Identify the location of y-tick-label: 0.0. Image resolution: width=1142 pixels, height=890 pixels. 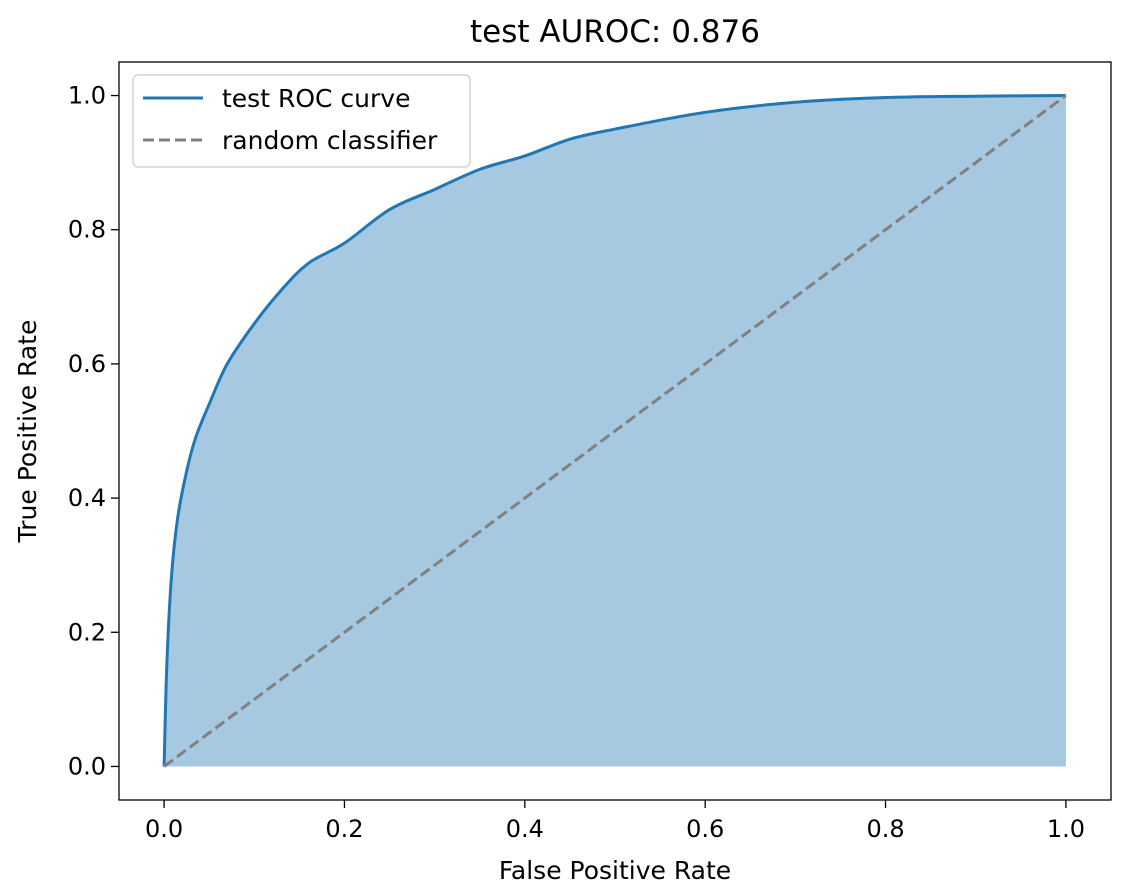
(87, 766).